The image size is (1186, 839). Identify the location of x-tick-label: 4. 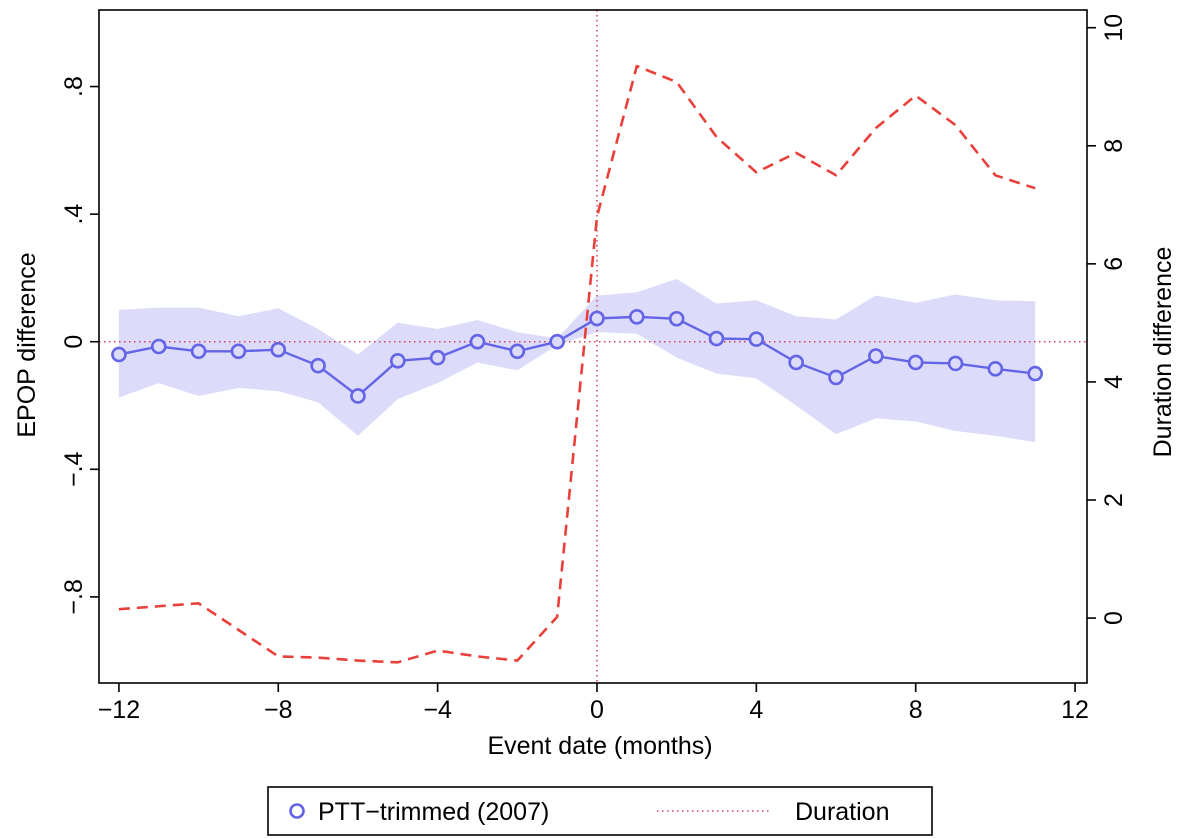
(756, 710).